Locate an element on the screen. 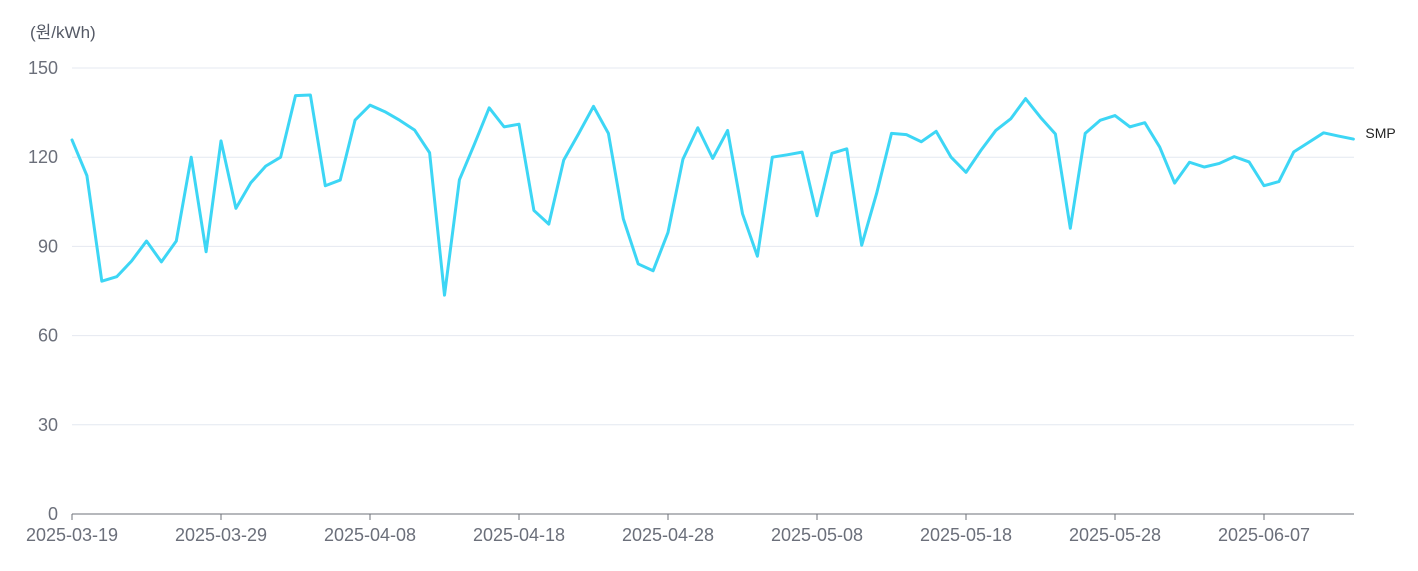 Image resolution: width=1418 pixels, height=571 pixels. x-tick-label: 2025-05-08 is located at coordinates (817, 535).